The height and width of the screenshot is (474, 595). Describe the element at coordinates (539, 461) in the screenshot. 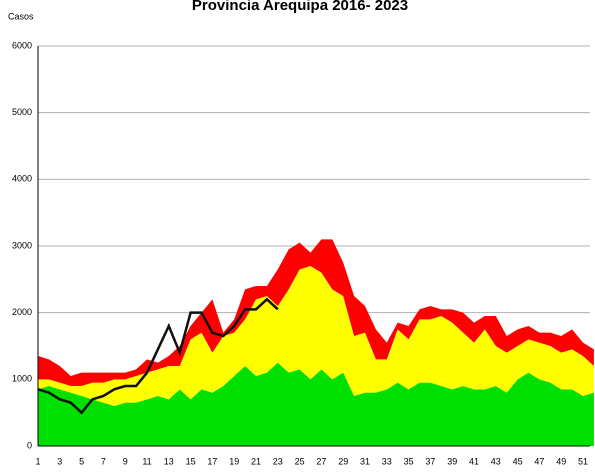

I see `x-tick-label: 47` at that location.